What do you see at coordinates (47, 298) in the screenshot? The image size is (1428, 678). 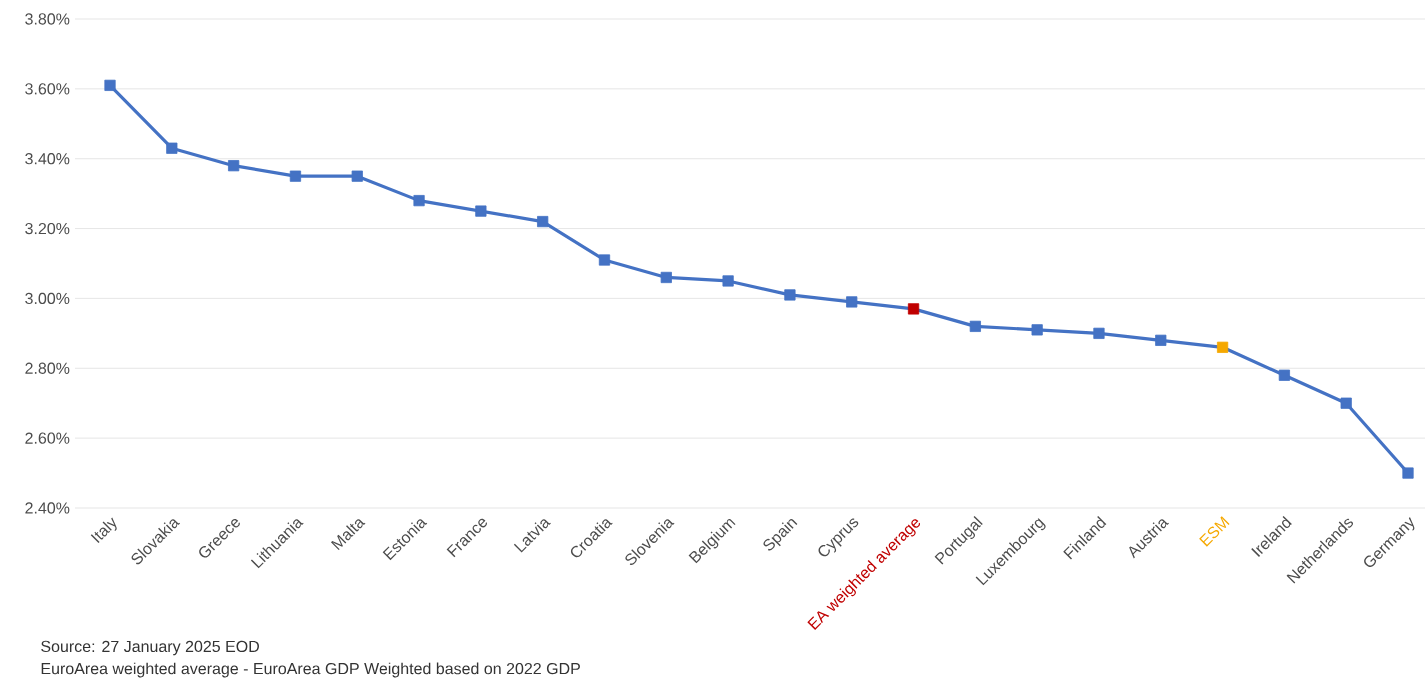 I see `y-tick-label: 3.00%` at bounding box center [47, 298].